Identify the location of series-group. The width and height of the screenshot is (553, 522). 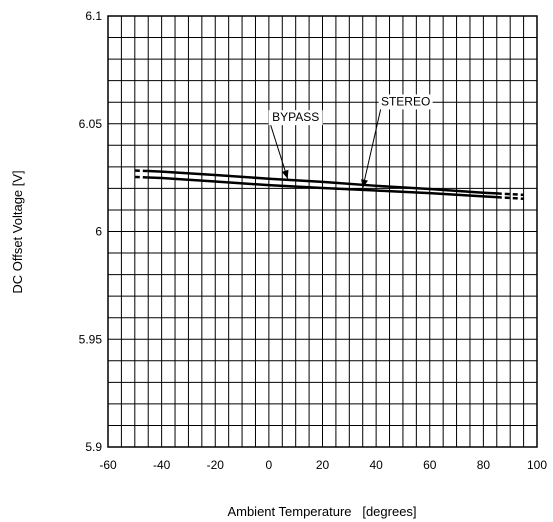
(329, 184).